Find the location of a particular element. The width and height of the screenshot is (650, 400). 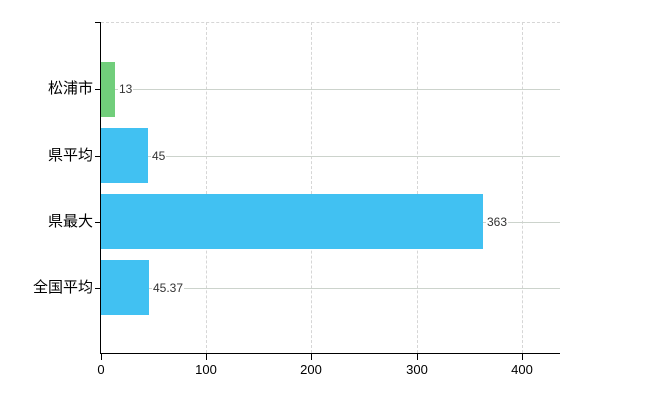

x-tick-label: 200 is located at coordinates (311, 369).